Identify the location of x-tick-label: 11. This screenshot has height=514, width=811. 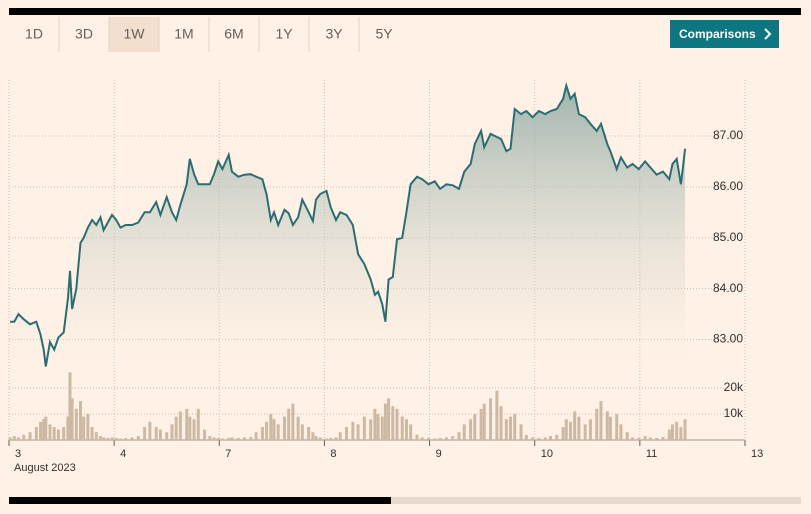
(651, 454).